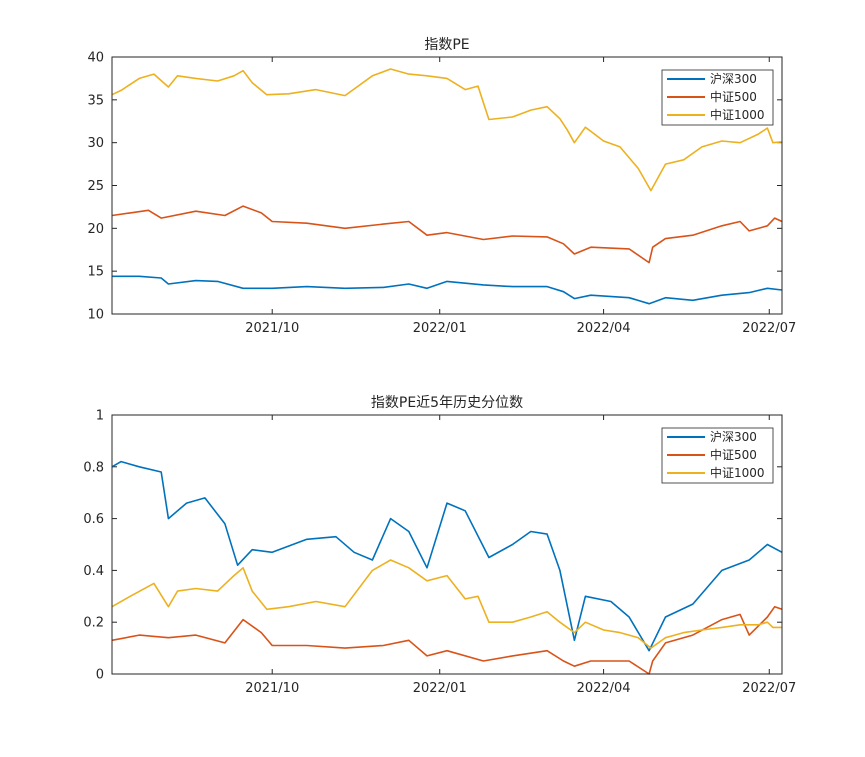  What do you see at coordinates (95, 186) in the screenshot?
I see `y-tick-label: 25` at bounding box center [95, 186].